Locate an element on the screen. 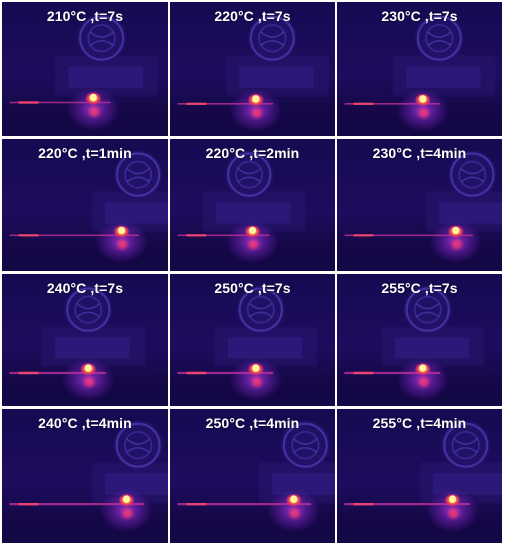  thermal-panel: 240°C ,t=7s is located at coordinates (85, 340).